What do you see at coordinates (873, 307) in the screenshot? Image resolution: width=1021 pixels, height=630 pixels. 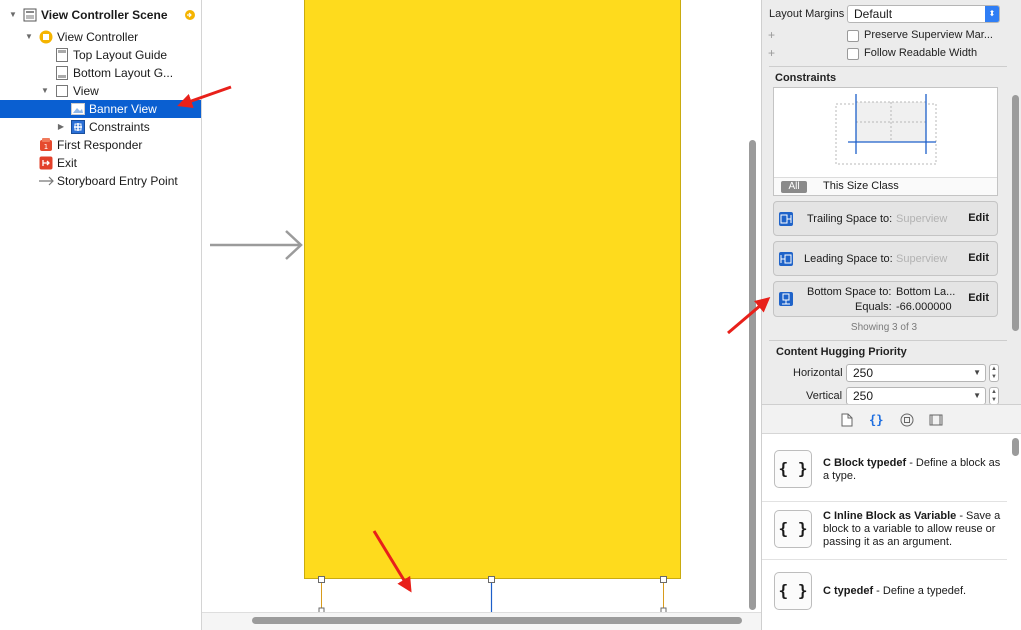 I see `constraint-equals-label: Equals:` at bounding box center [873, 307].